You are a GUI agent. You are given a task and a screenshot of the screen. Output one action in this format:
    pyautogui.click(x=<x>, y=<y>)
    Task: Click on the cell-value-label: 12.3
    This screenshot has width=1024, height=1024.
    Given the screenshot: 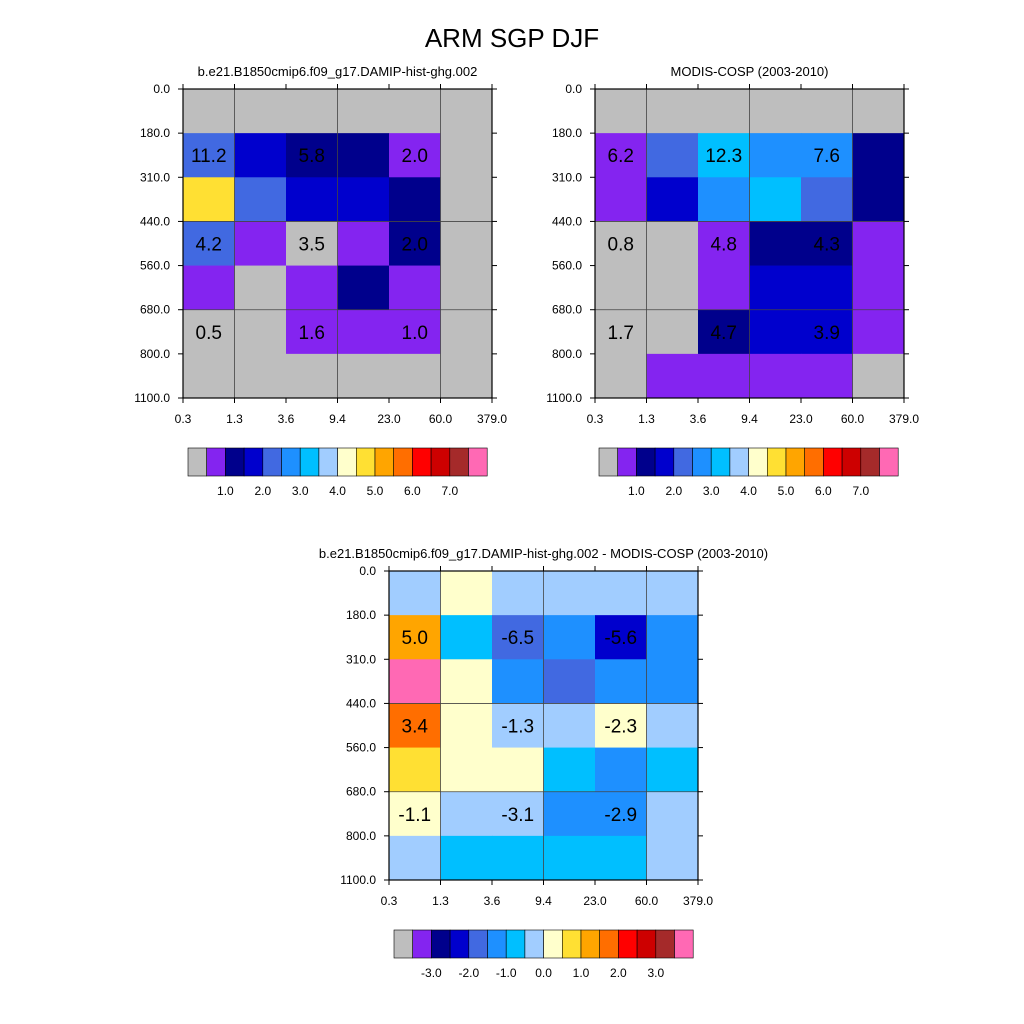 What is the action you would take?
    pyautogui.click(x=723, y=156)
    